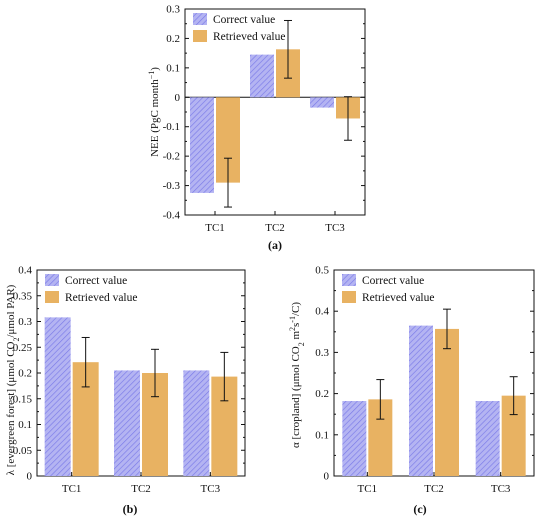 The image size is (550, 521). I want to click on y-axis-label-b: λ [evergreen forest] (μmol CO2/μmol PAR), so click(13, 379).